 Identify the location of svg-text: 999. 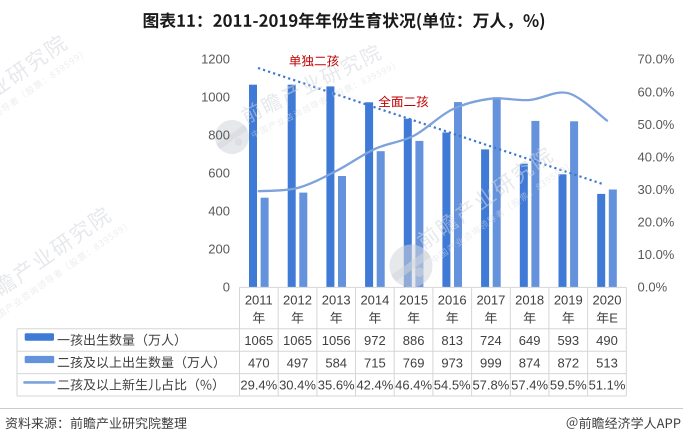
(491, 362).